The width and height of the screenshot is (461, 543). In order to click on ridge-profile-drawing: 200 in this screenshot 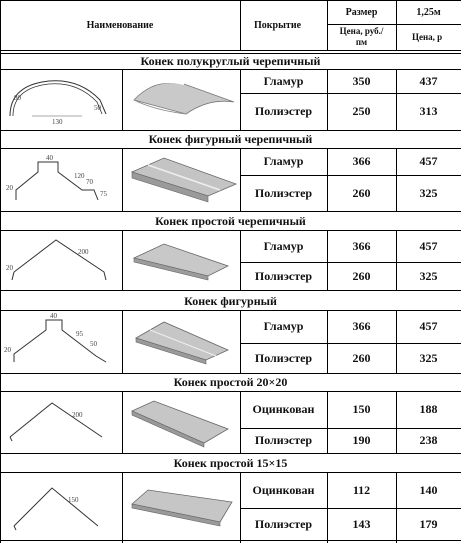, I will do `click(56, 422)`.